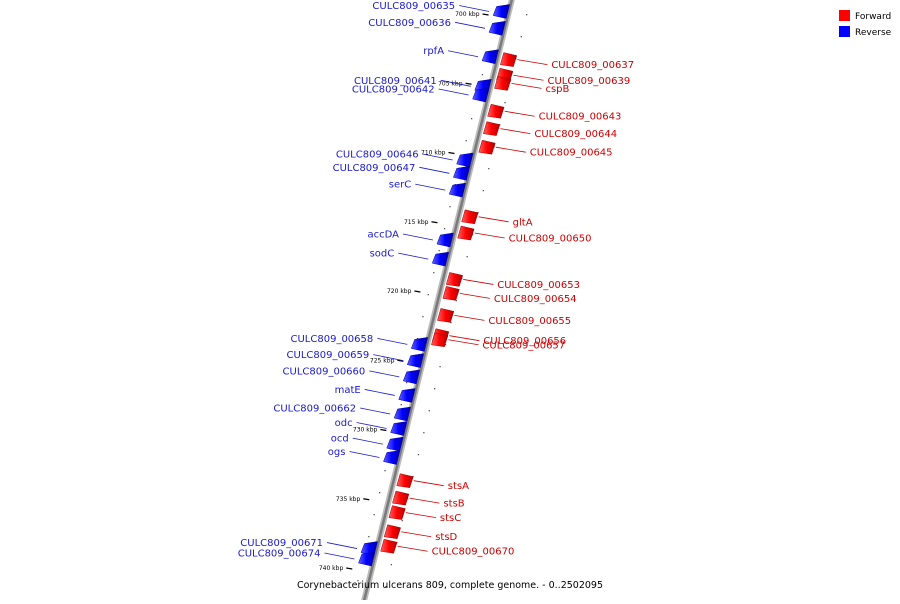  I want to click on gene-label: CULC809_00658, so click(332, 339).